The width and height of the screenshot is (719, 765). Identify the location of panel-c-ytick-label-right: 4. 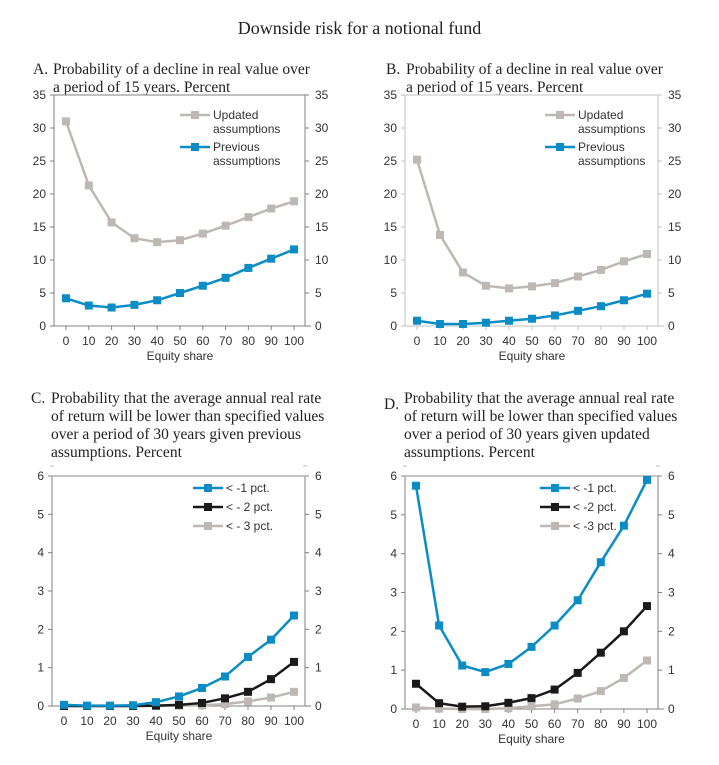
(318, 553).